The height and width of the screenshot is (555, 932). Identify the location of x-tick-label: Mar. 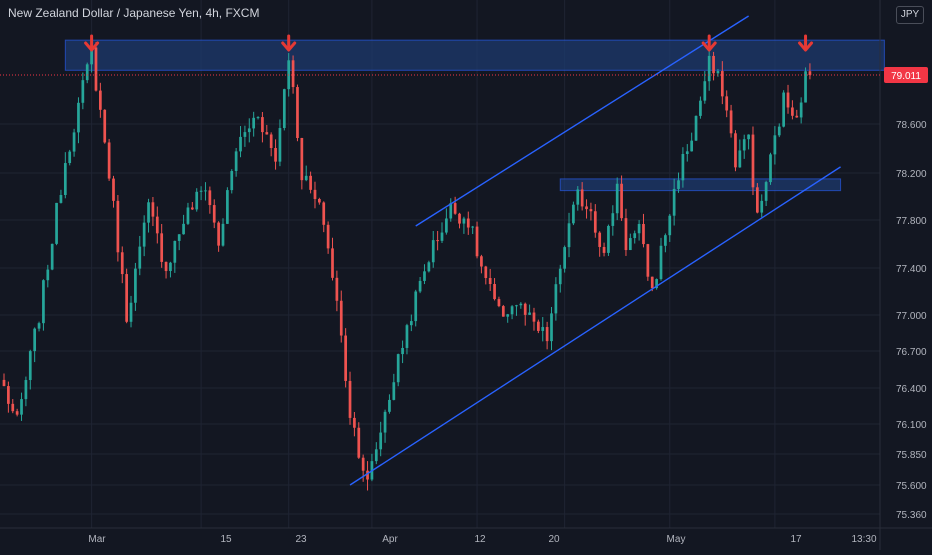
(97, 539).